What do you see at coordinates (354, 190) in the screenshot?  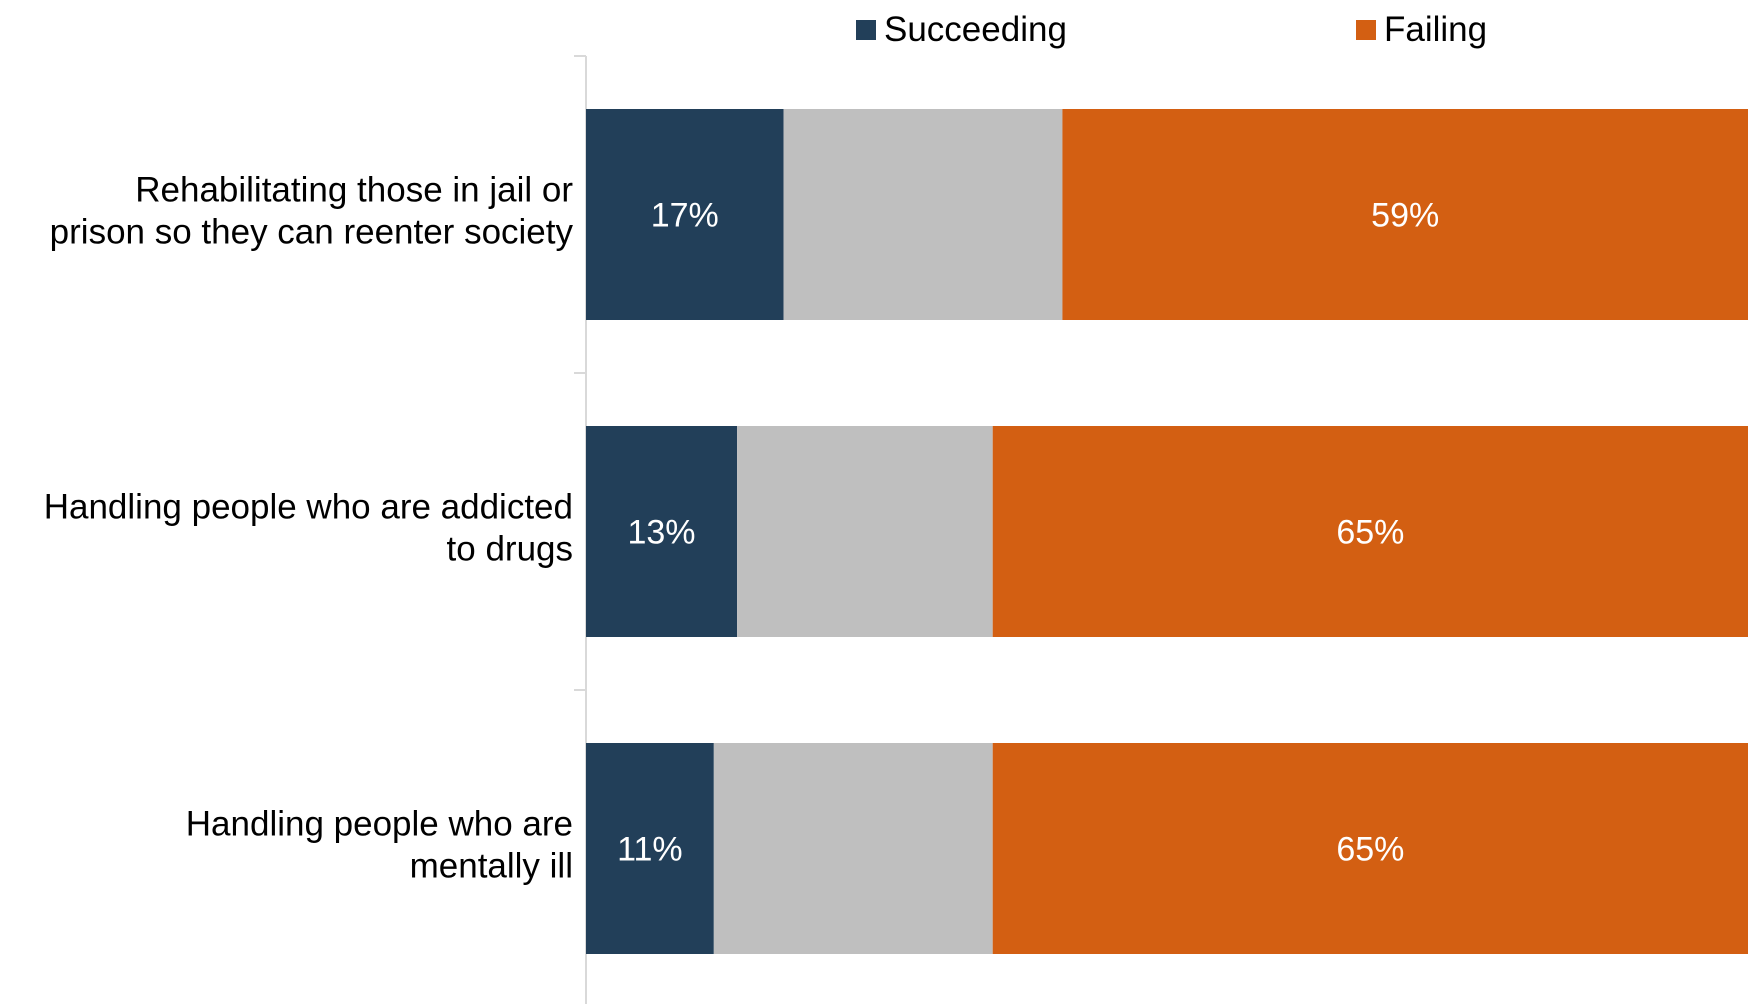 I see `category-label: Rehabilitating those in jail or` at bounding box center [354, 190].